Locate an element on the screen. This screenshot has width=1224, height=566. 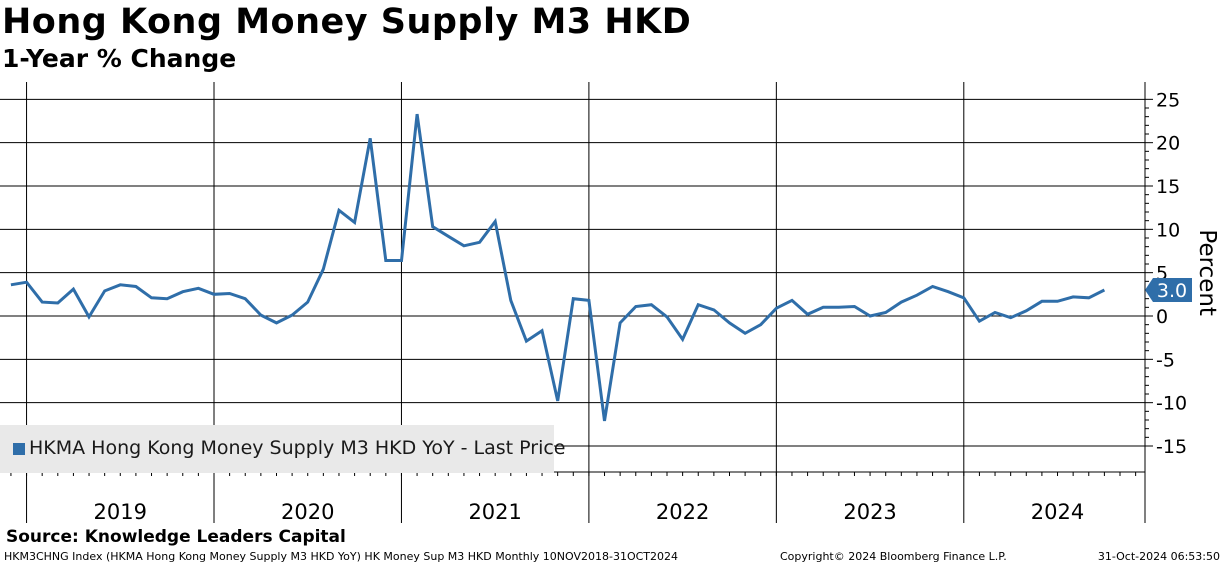
x-tick-label: 2019 is located at coordinates (120, 512).